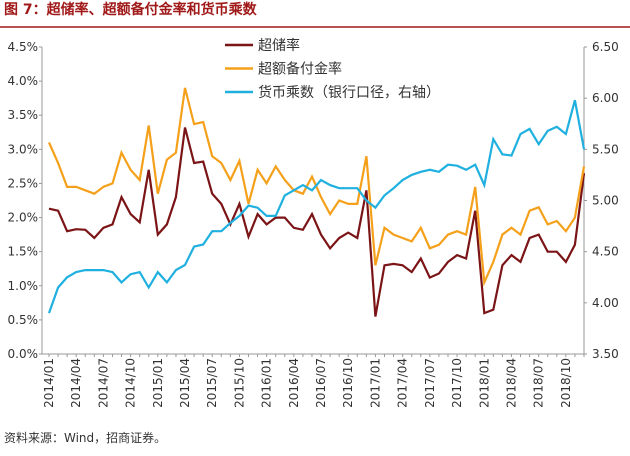  What do you see at coordinates (23, 149) in the screenshot?
I see `y-tick-label: 3.0%` at bounding box center [23, 149].